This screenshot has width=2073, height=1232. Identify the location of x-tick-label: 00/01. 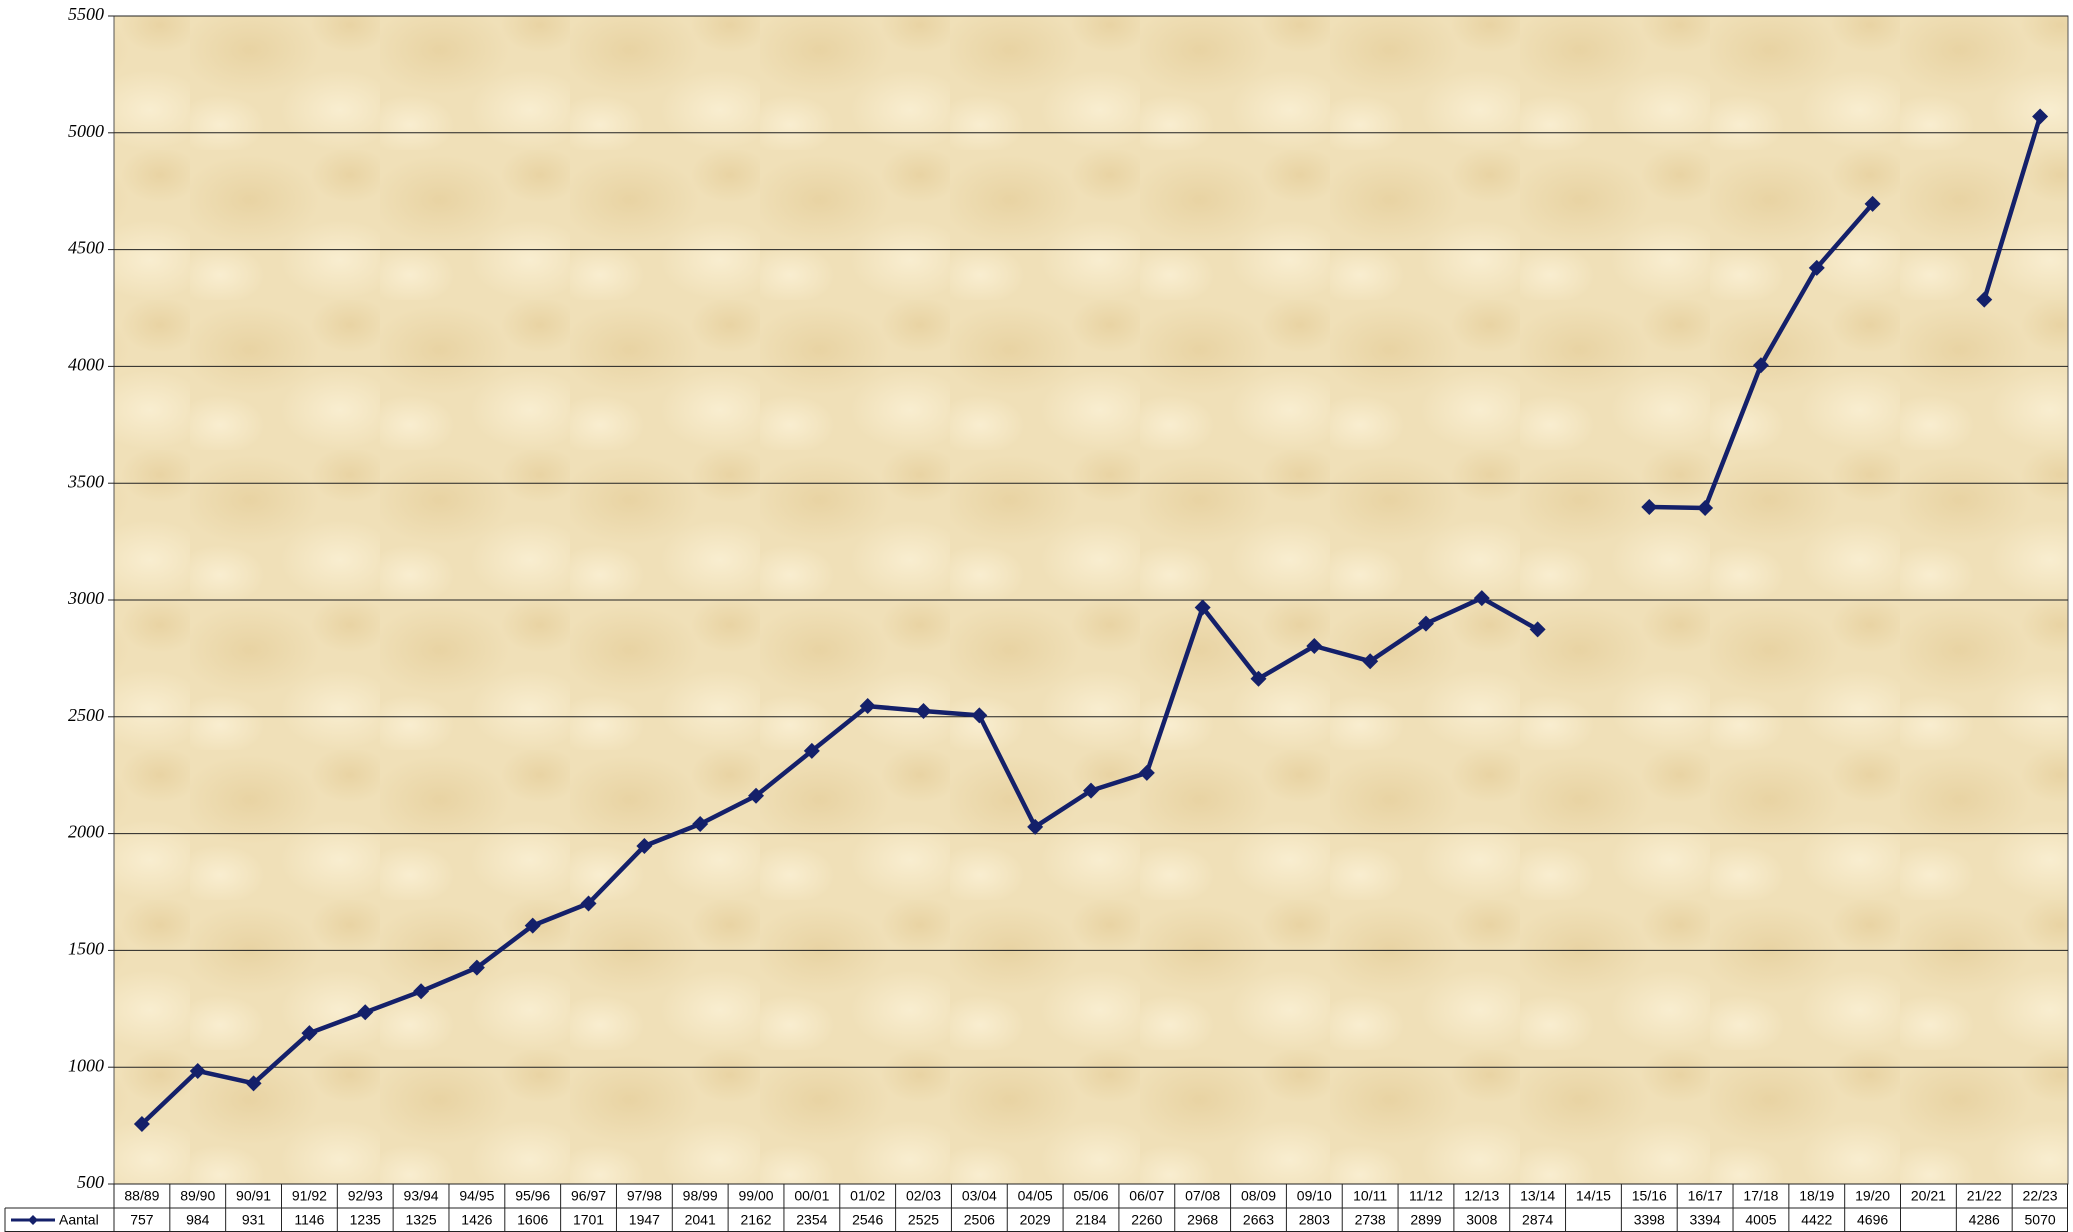
(811, 1196).